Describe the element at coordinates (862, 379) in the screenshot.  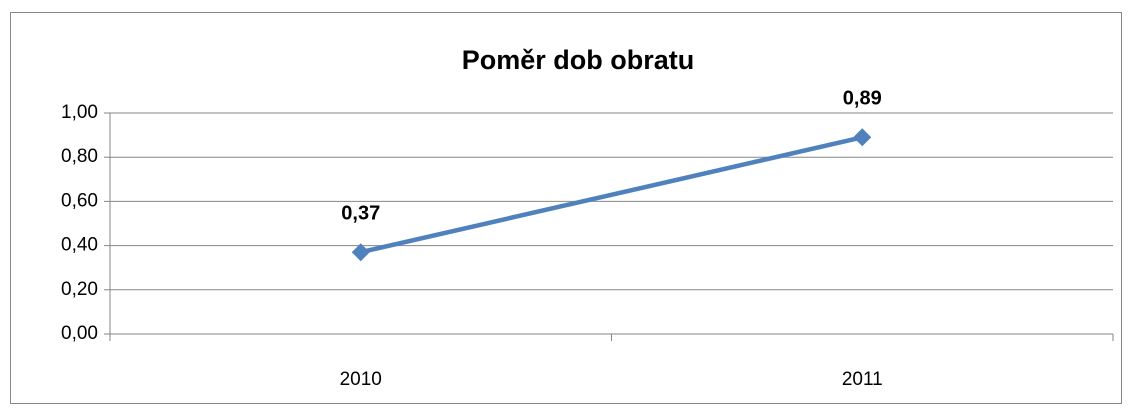
I see `x-tick-label: 2011` at that location.